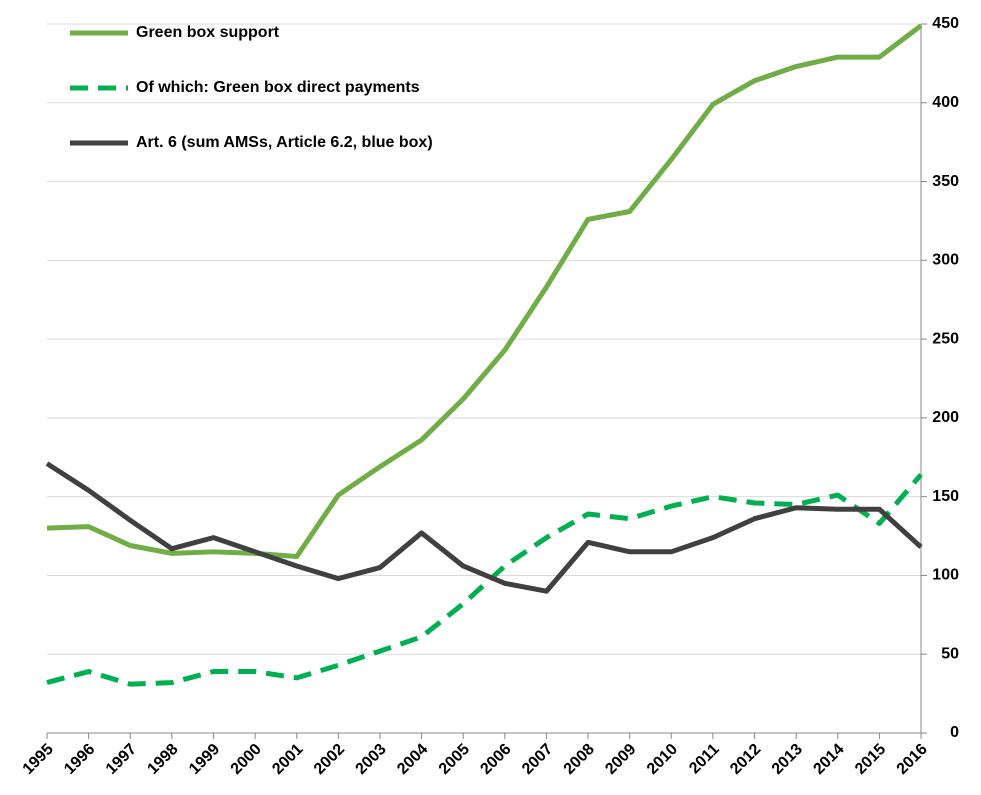 The height and width of the screenshot is (795, 981). Describe the element at coordinates (412, 759) in the screenshot. I see `x-tick-label: 2004` at that location.